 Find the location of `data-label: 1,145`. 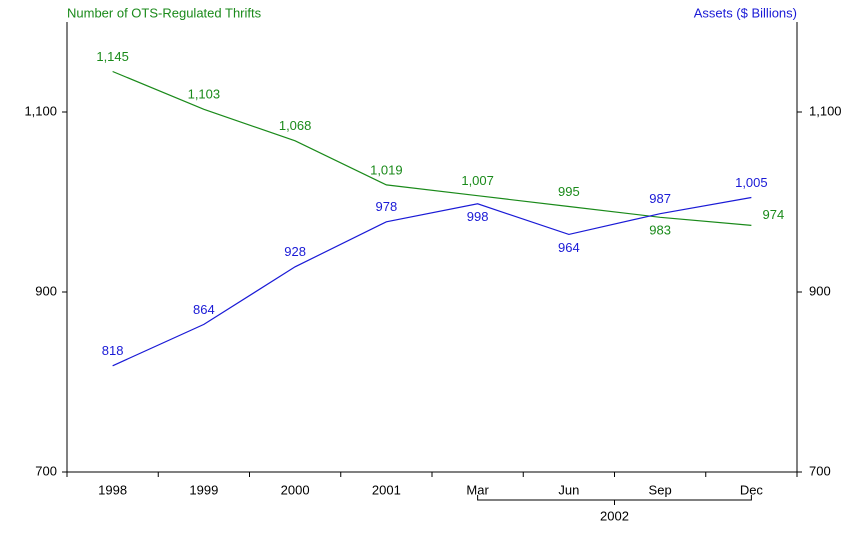

data-label: 1,145 is located at coordinates (112, 56).